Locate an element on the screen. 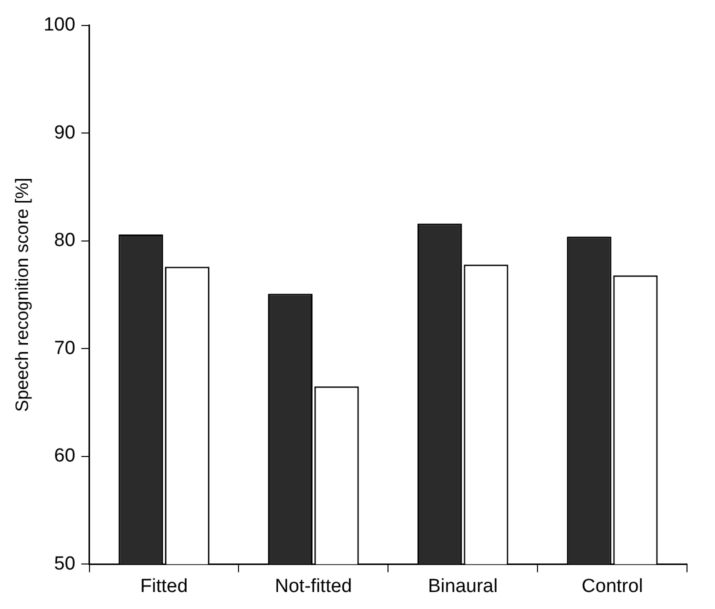 This screenshot has width=715, height=609. y-tick-label: 50 is located at coordinates (65, 563).